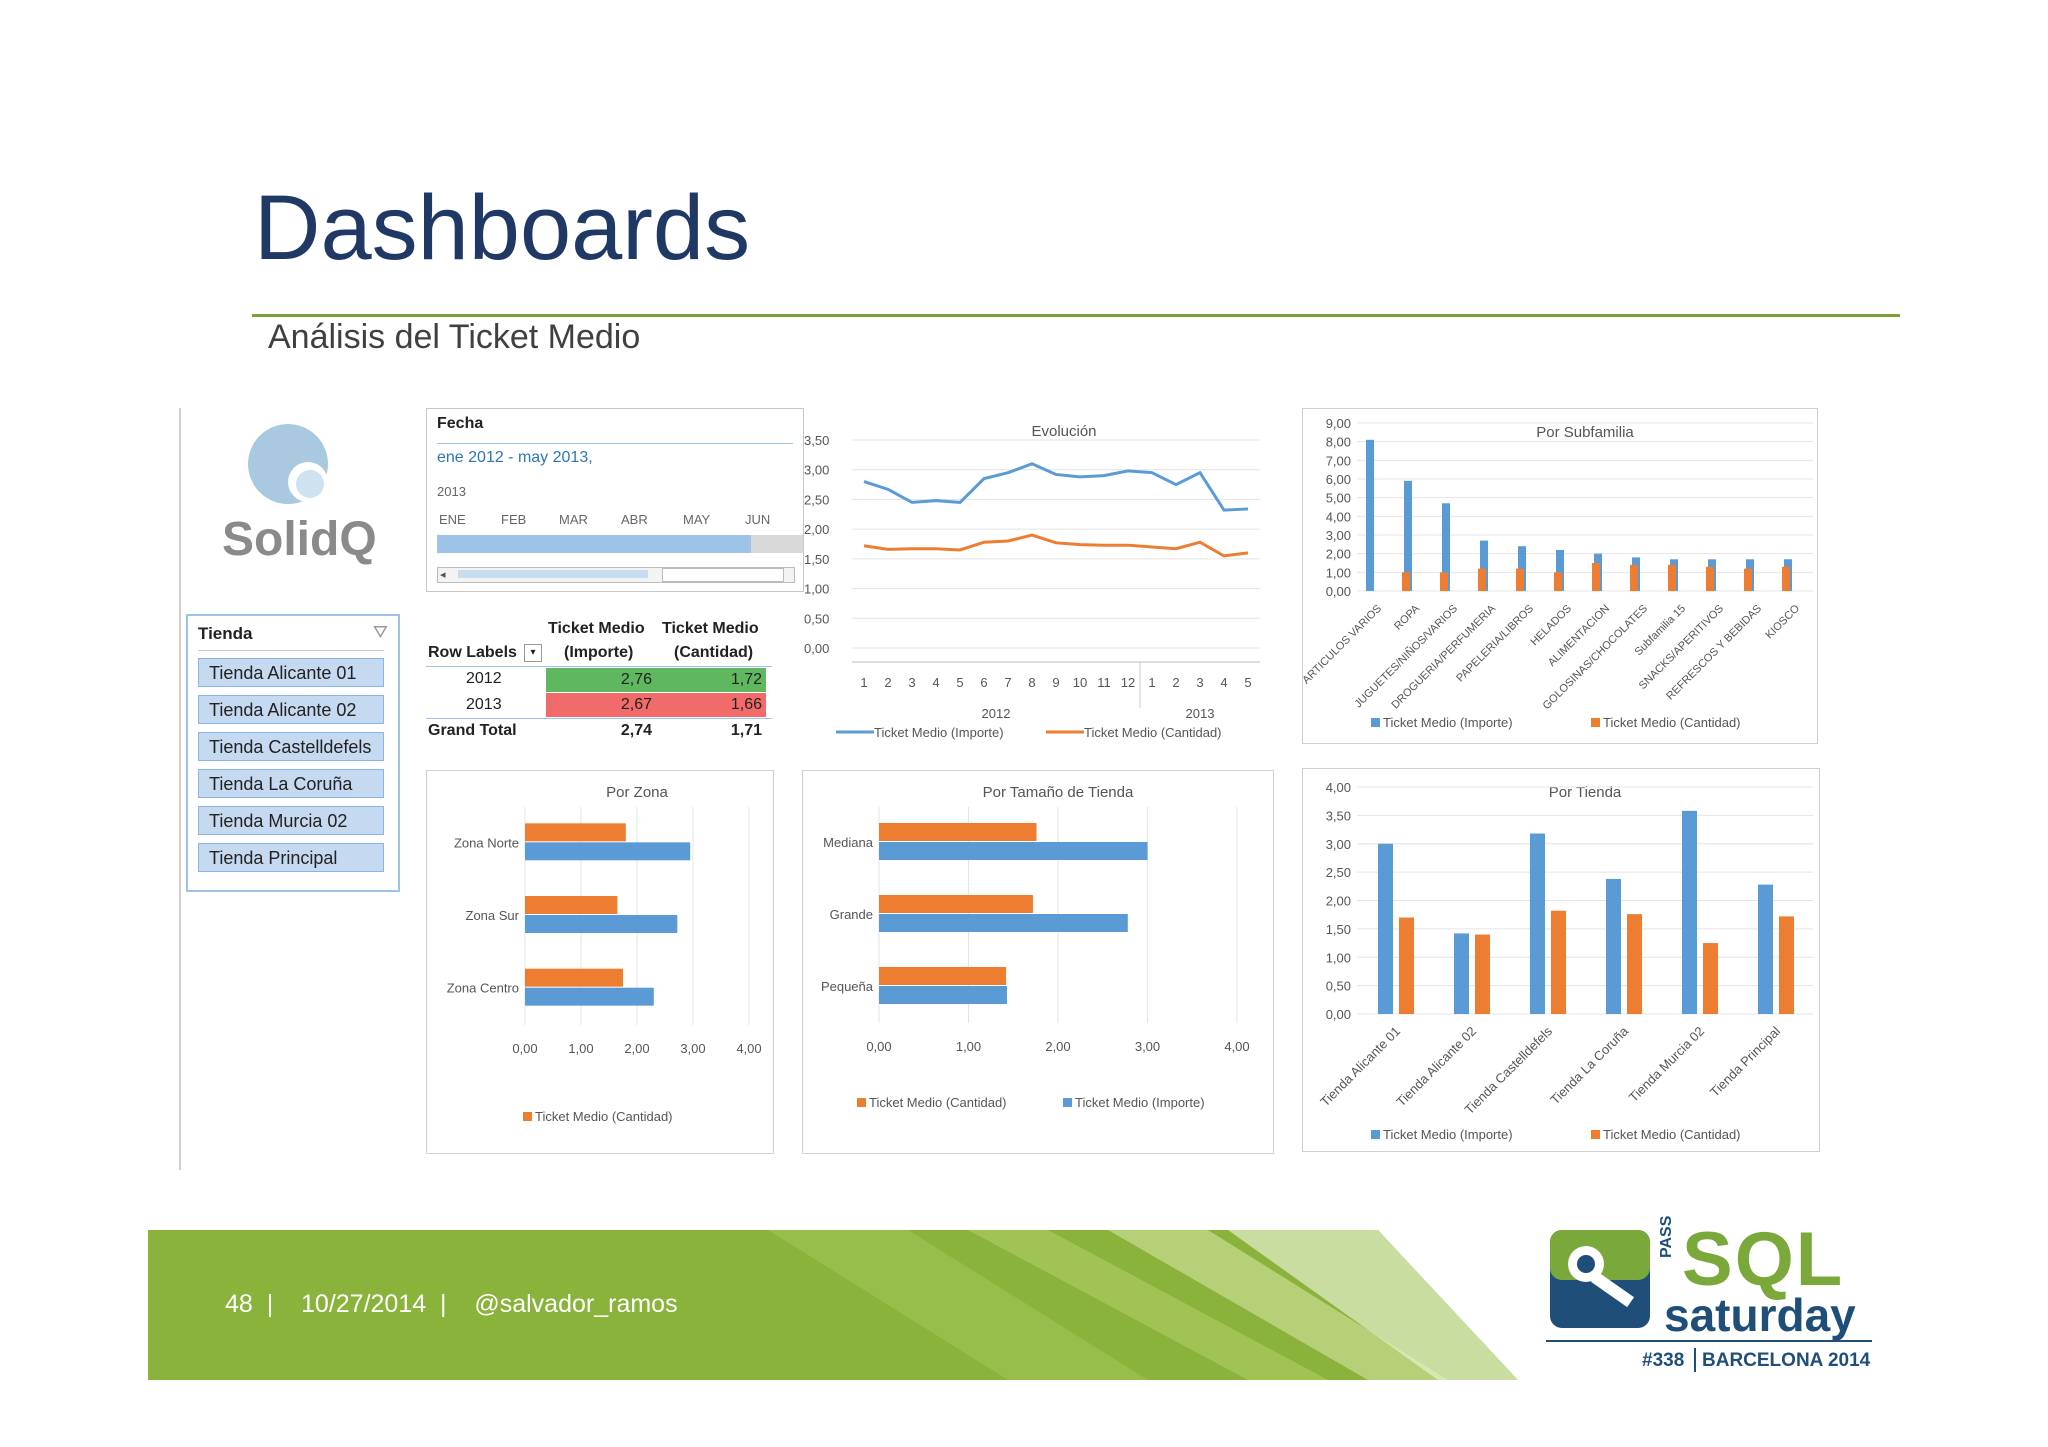 The image size is (2048, 1447). I want to click on slide-subtitle: Análisis del Ticket Medio, so click(454, 337).